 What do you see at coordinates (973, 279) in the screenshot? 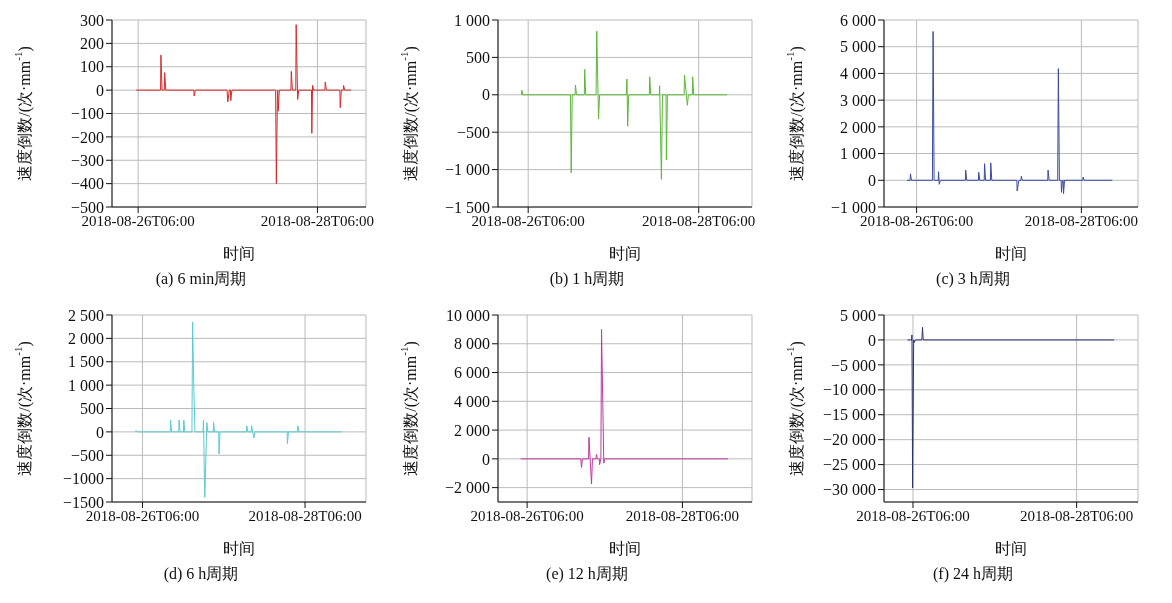
I see `text: (c) 3 h周期` at bounding box center [973, 279].